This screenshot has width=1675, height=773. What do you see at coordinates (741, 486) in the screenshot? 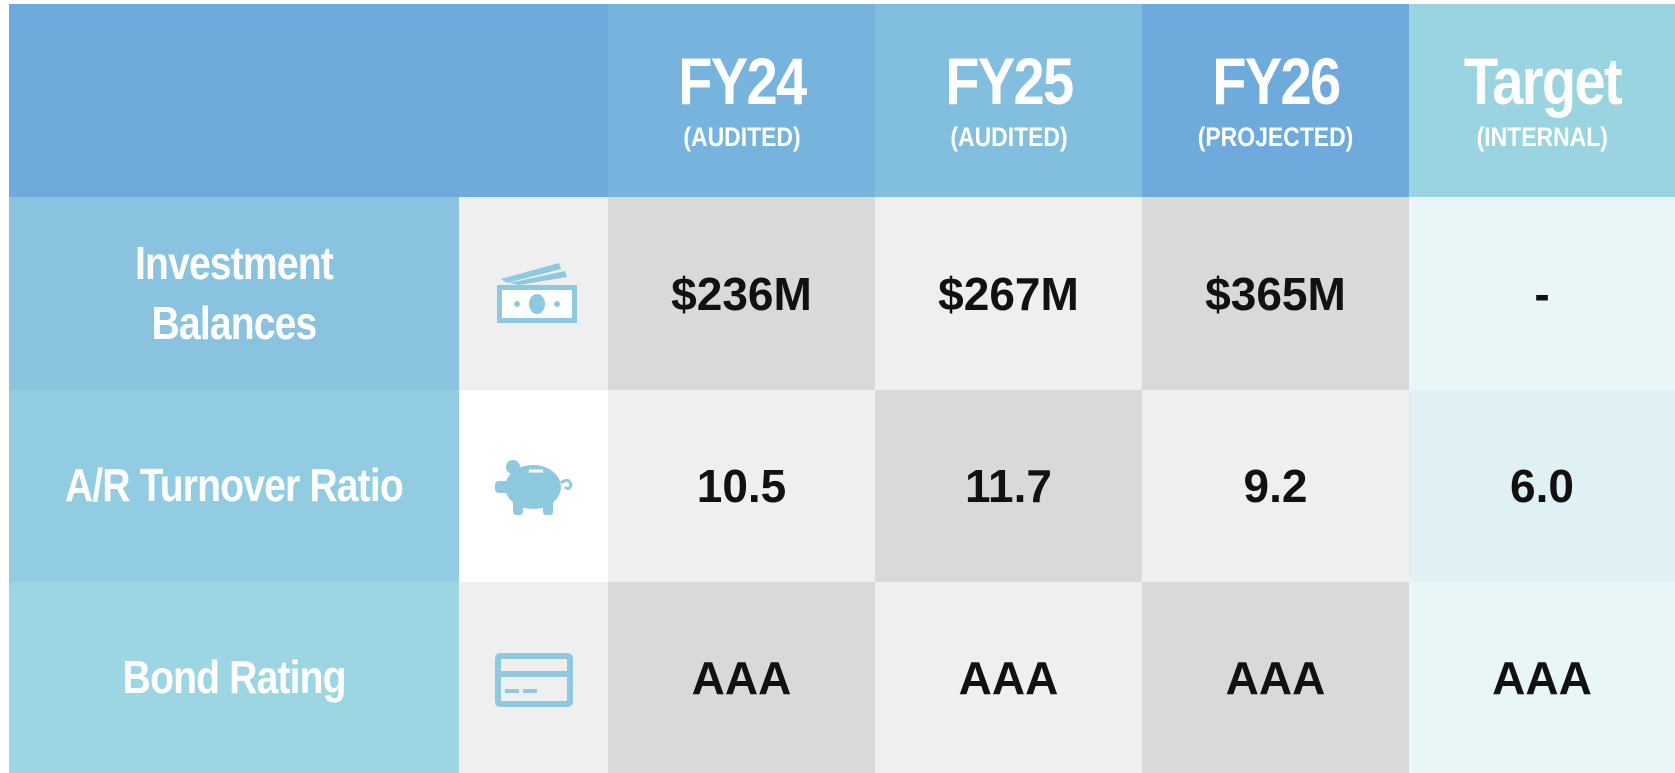
I see `value-cell: 10.5` at bounding box center [741, 486].